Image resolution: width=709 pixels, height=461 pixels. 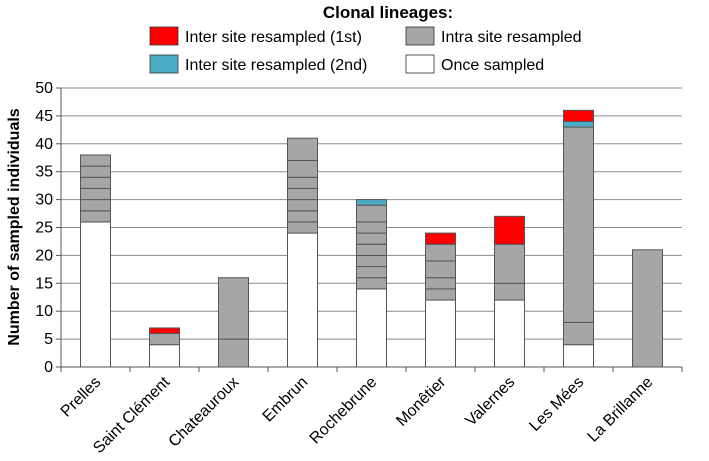 I want to click on y-axis-title: Number of sampled individuals, so click(x=14, y=226).